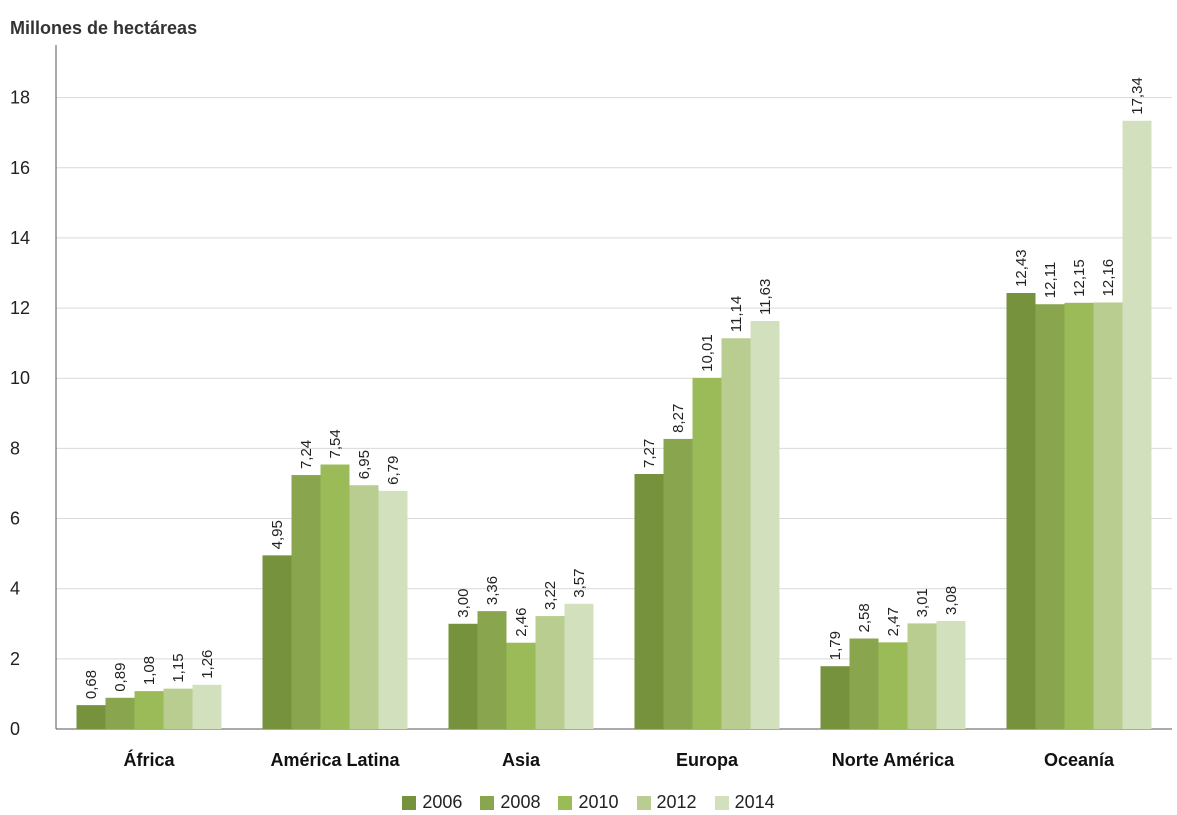 The height and width of the screenshot is (815, 1177). I want to click on y-axis-title: Millones de hectáreas, so click(104, 28).